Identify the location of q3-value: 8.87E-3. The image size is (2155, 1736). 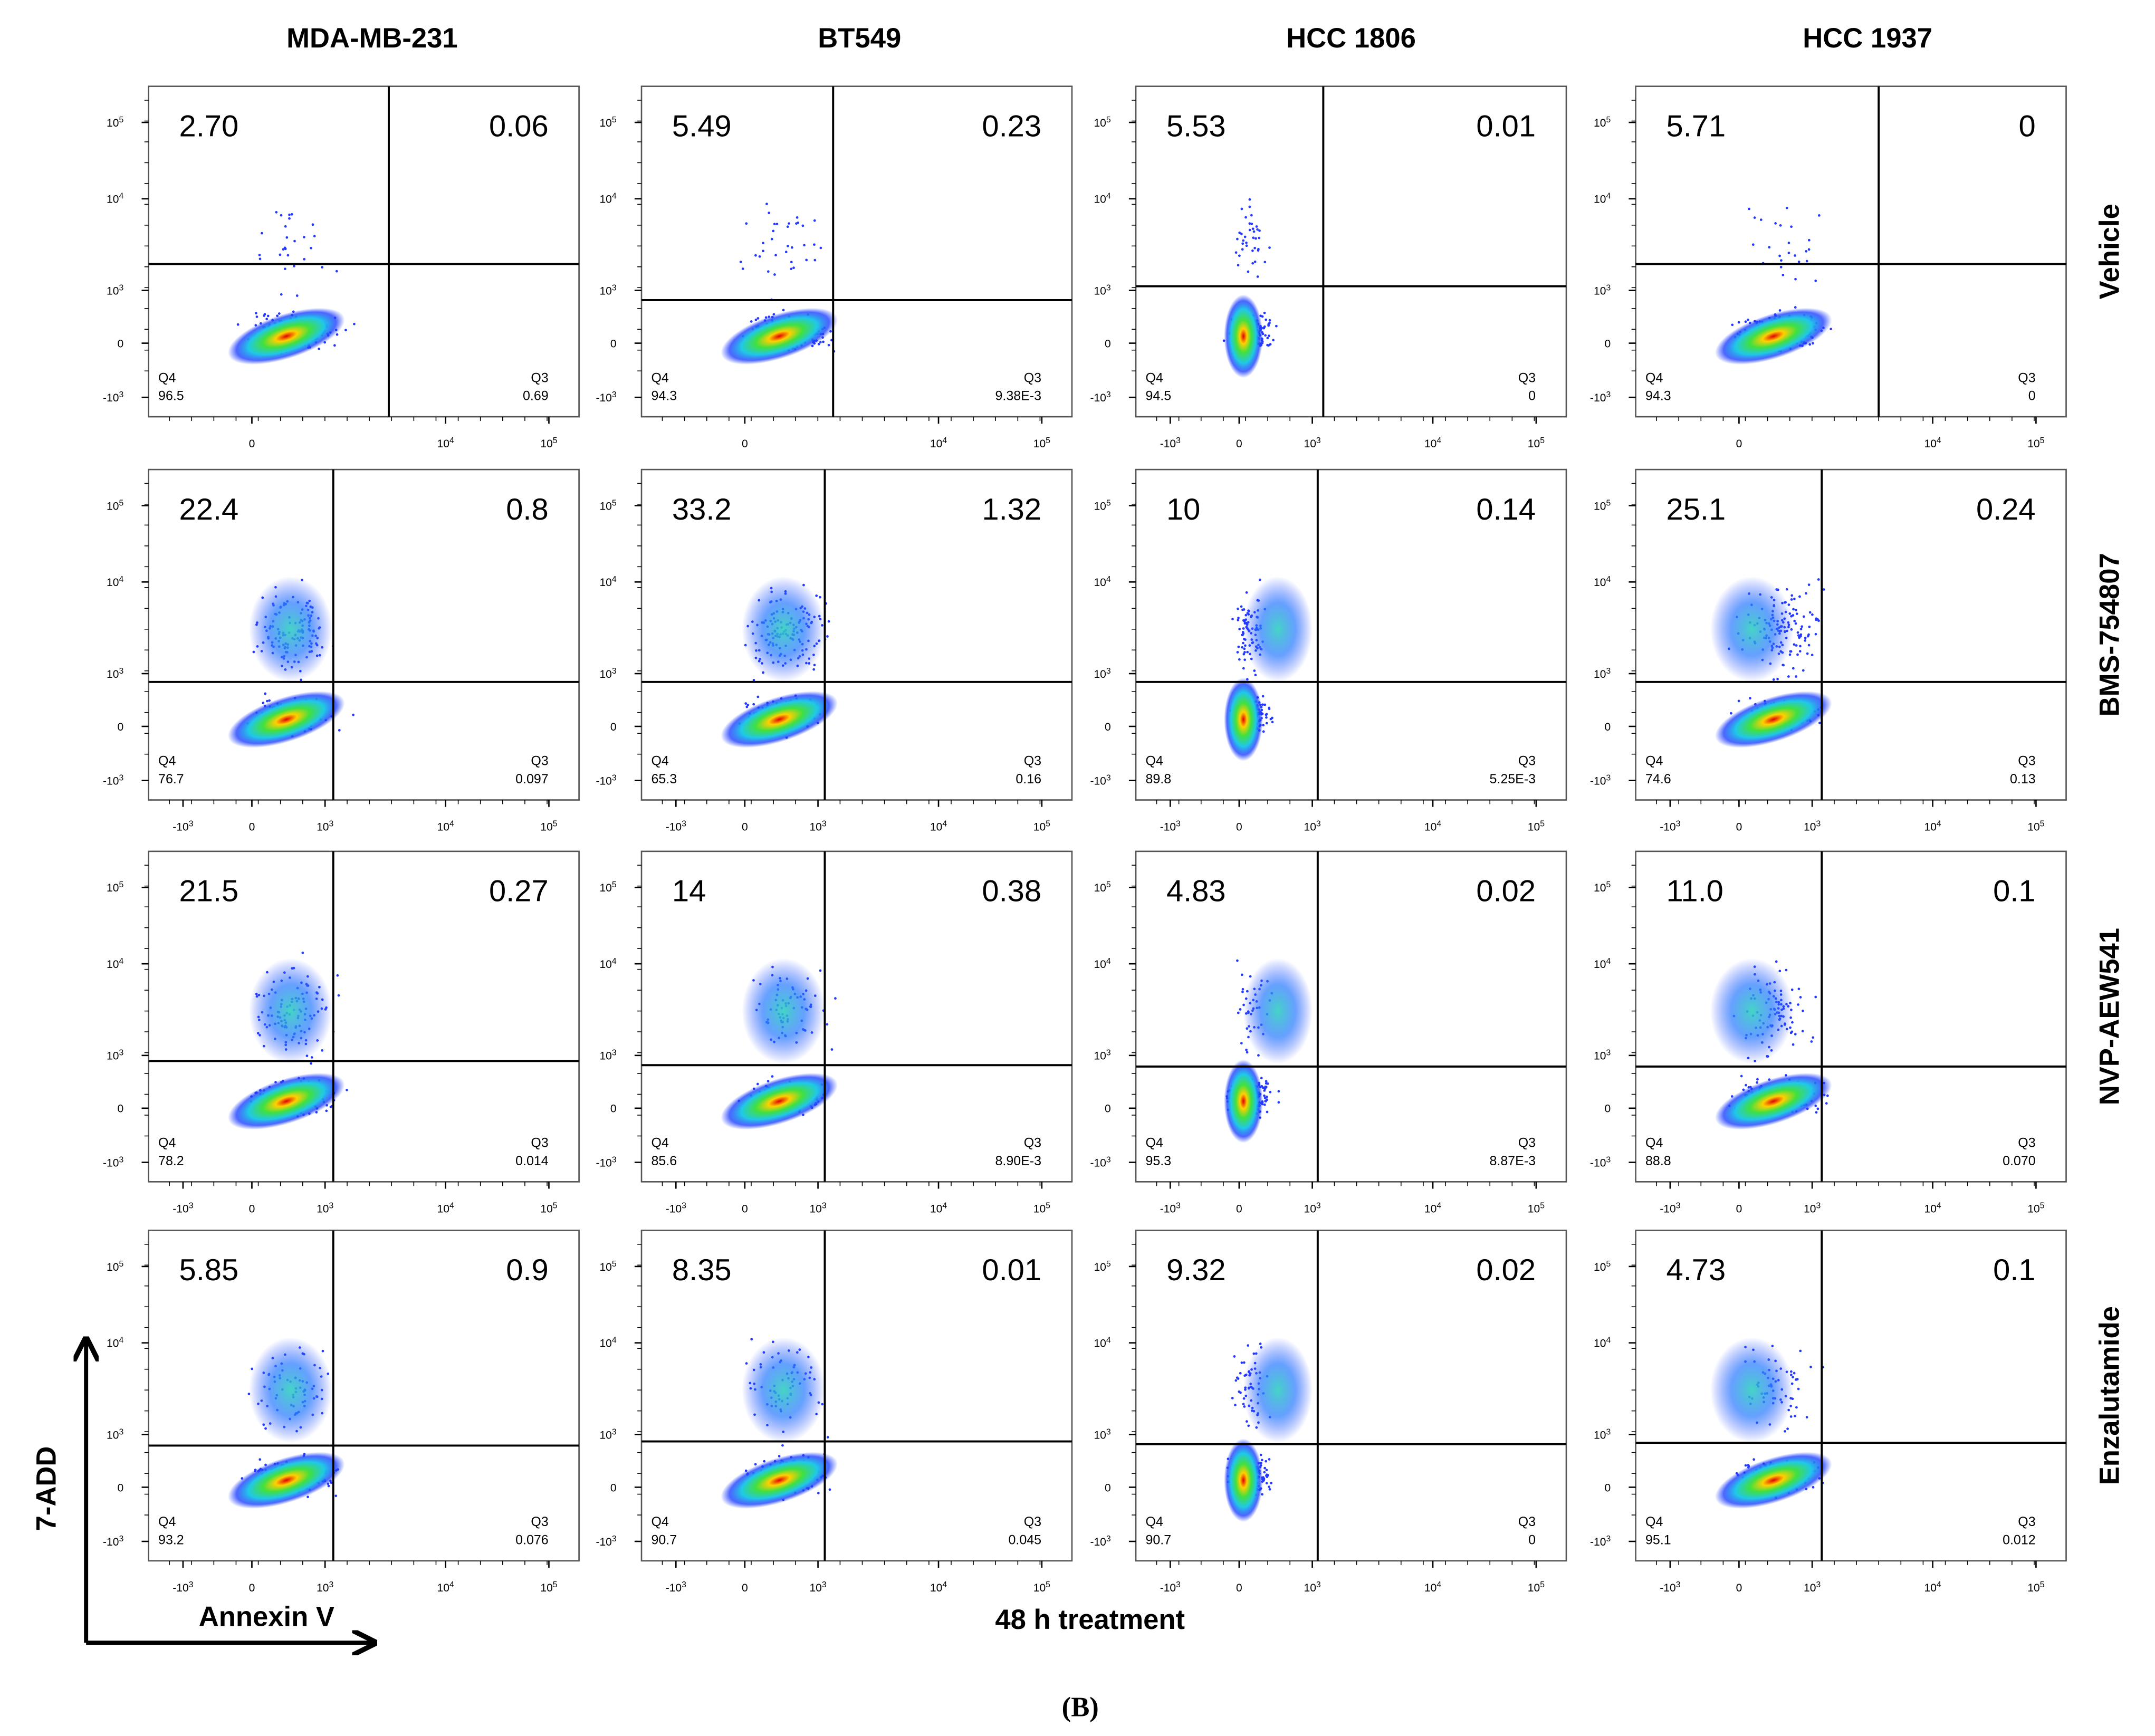
(1513, 1161).